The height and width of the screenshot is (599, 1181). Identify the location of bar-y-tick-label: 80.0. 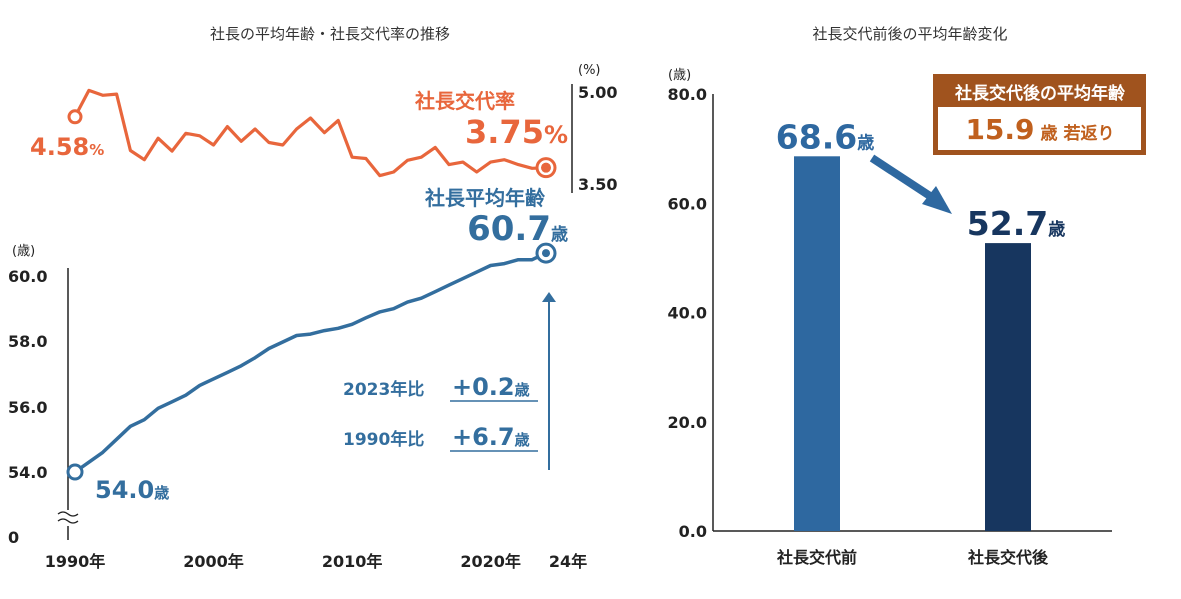
(687, 94).